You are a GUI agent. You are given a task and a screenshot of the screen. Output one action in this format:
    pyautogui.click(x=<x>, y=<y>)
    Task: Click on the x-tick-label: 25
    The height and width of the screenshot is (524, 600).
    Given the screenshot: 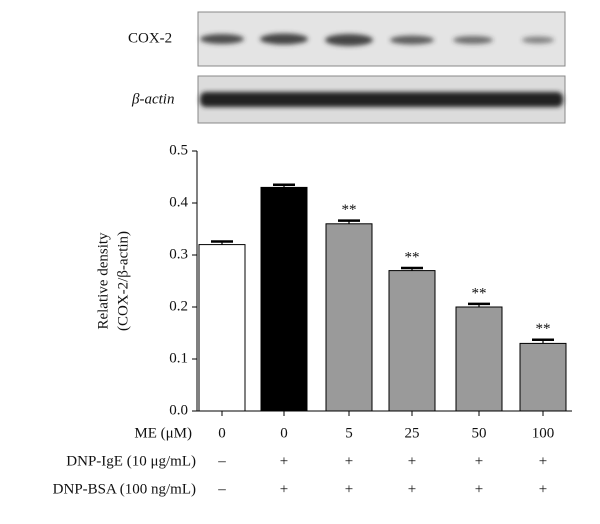 What is the action you would take?
    pyautogui.click(x=412, y=433)
    